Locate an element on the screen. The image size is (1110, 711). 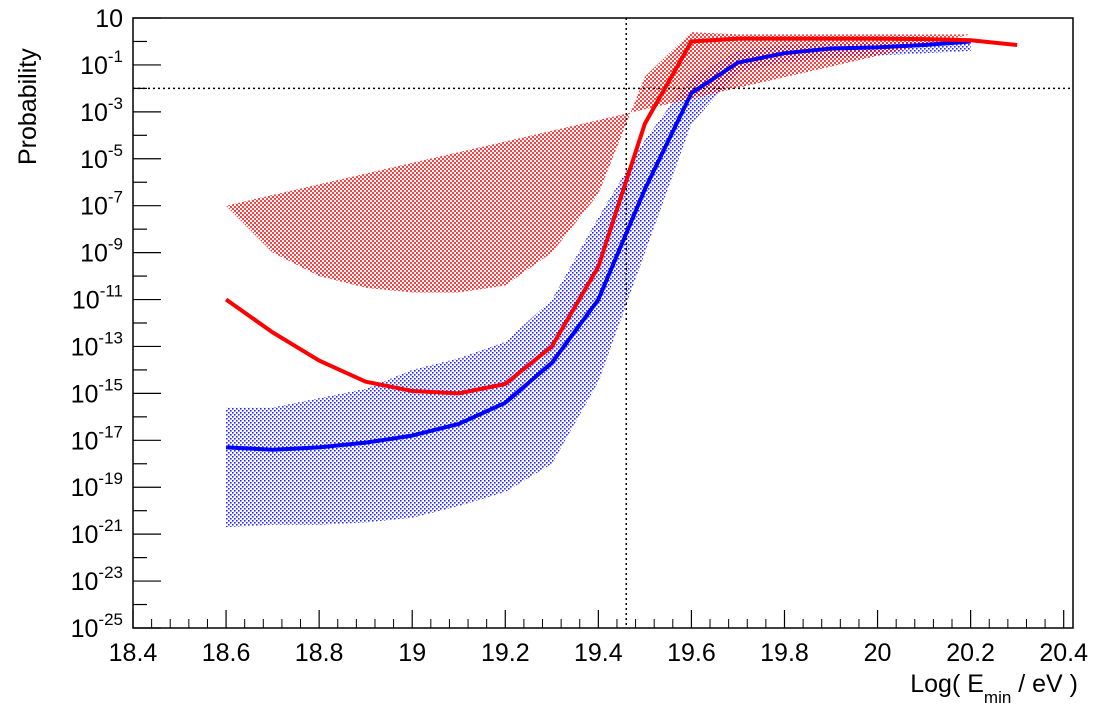
y-tick-label: 10⁻¹⁹ is located at coordinates (97, 485).